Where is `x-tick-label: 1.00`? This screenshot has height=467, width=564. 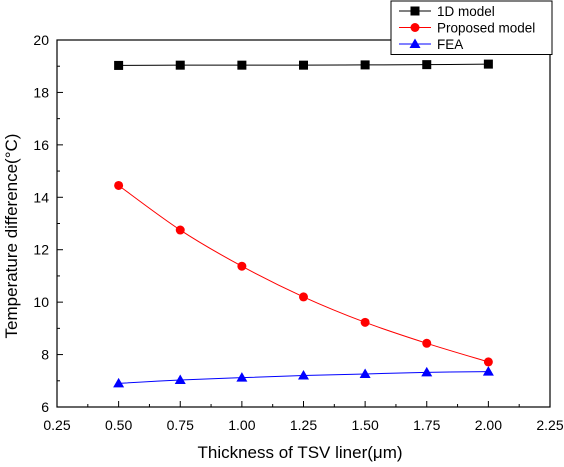
x-tick-label: 1.00 is located at coordinates (241, 425).